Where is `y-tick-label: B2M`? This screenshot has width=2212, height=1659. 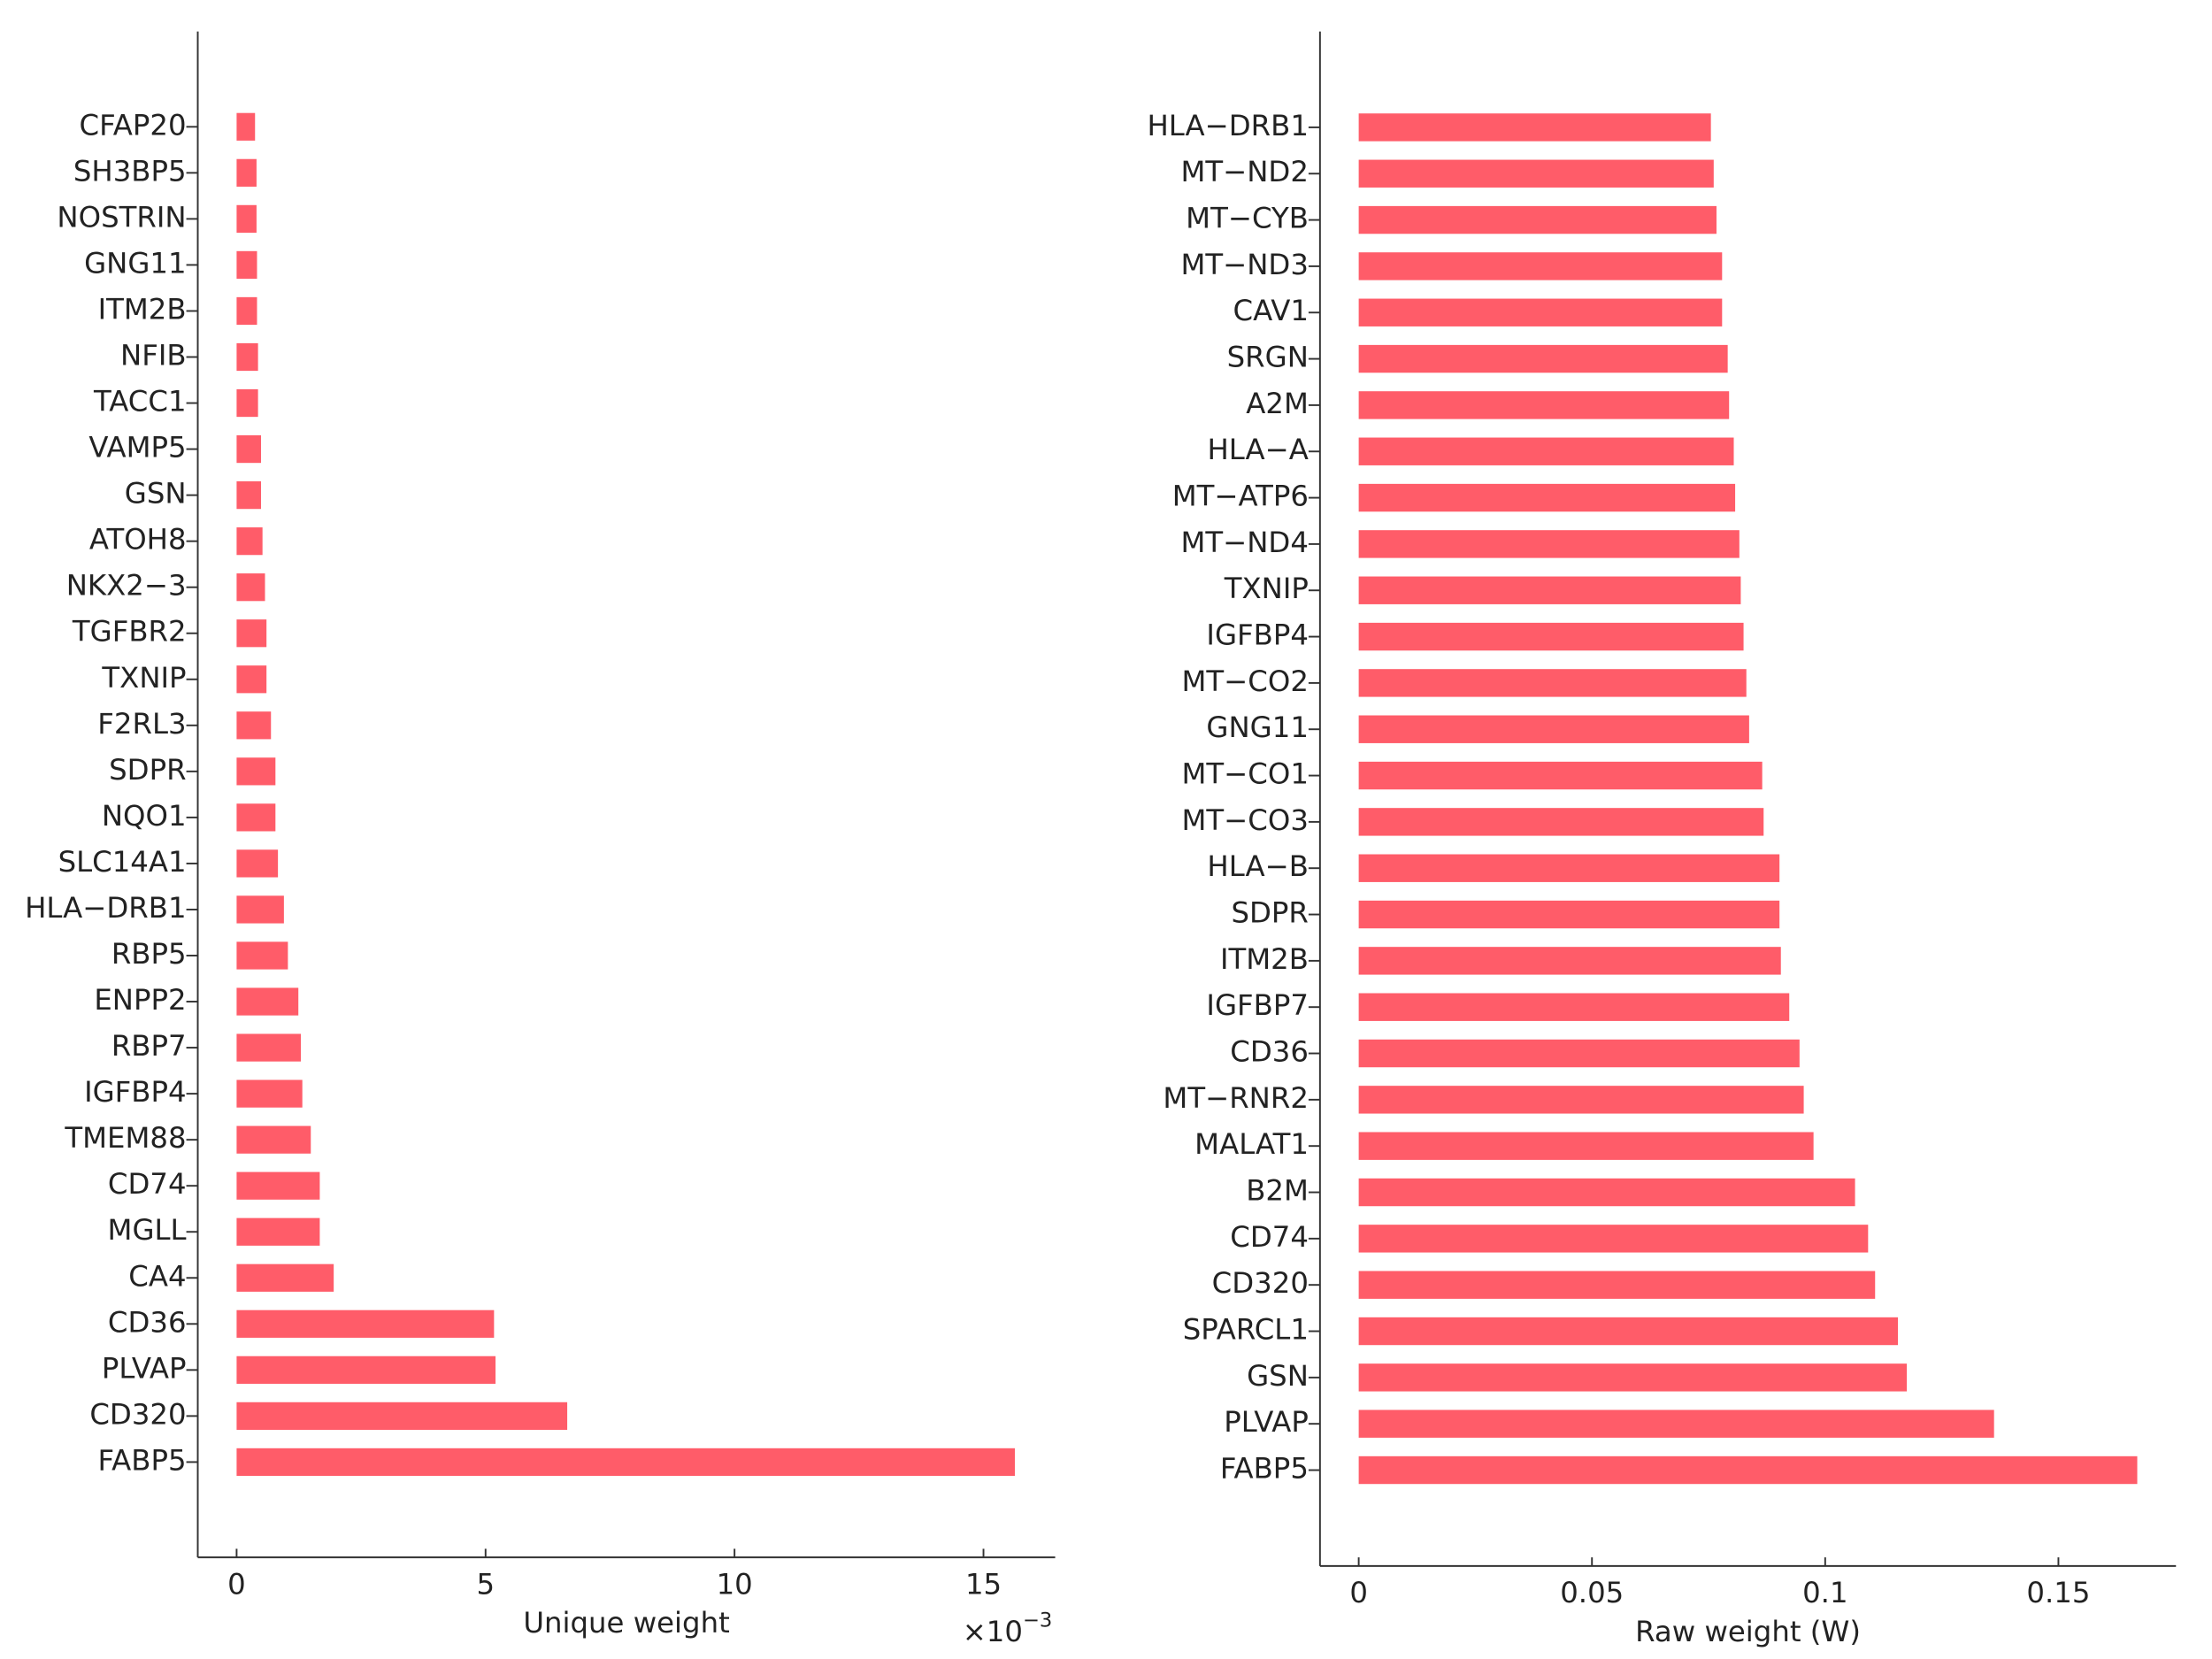 y-tick-label: B2M is located at coordinates (1278, 1191).